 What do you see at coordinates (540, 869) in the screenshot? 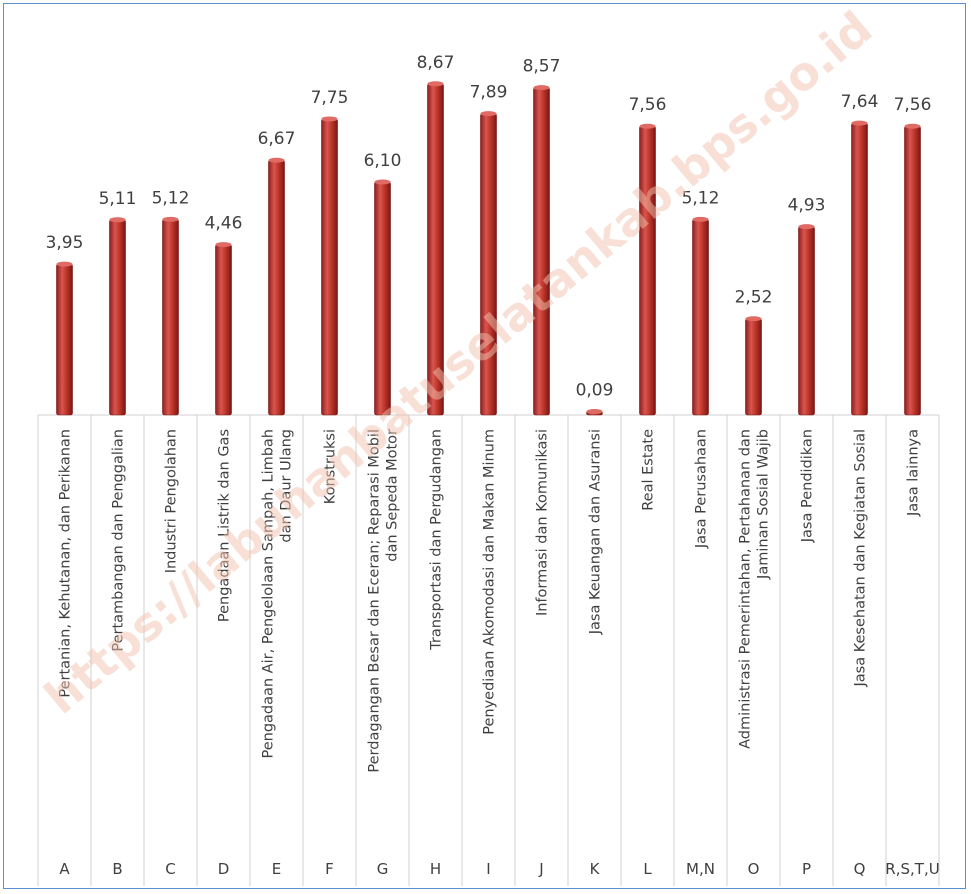
I see `category-code: J` at bounding box center [540, 869].